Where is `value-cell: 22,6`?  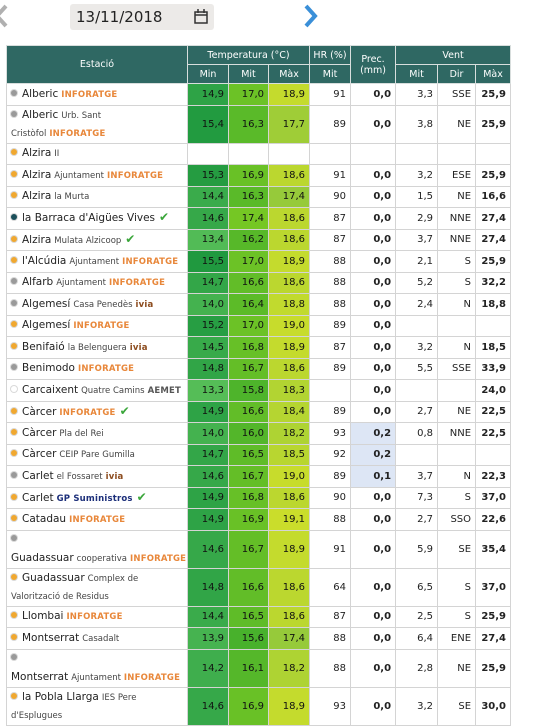
value-cell: 22,6 is located at coordinates (493, 519).